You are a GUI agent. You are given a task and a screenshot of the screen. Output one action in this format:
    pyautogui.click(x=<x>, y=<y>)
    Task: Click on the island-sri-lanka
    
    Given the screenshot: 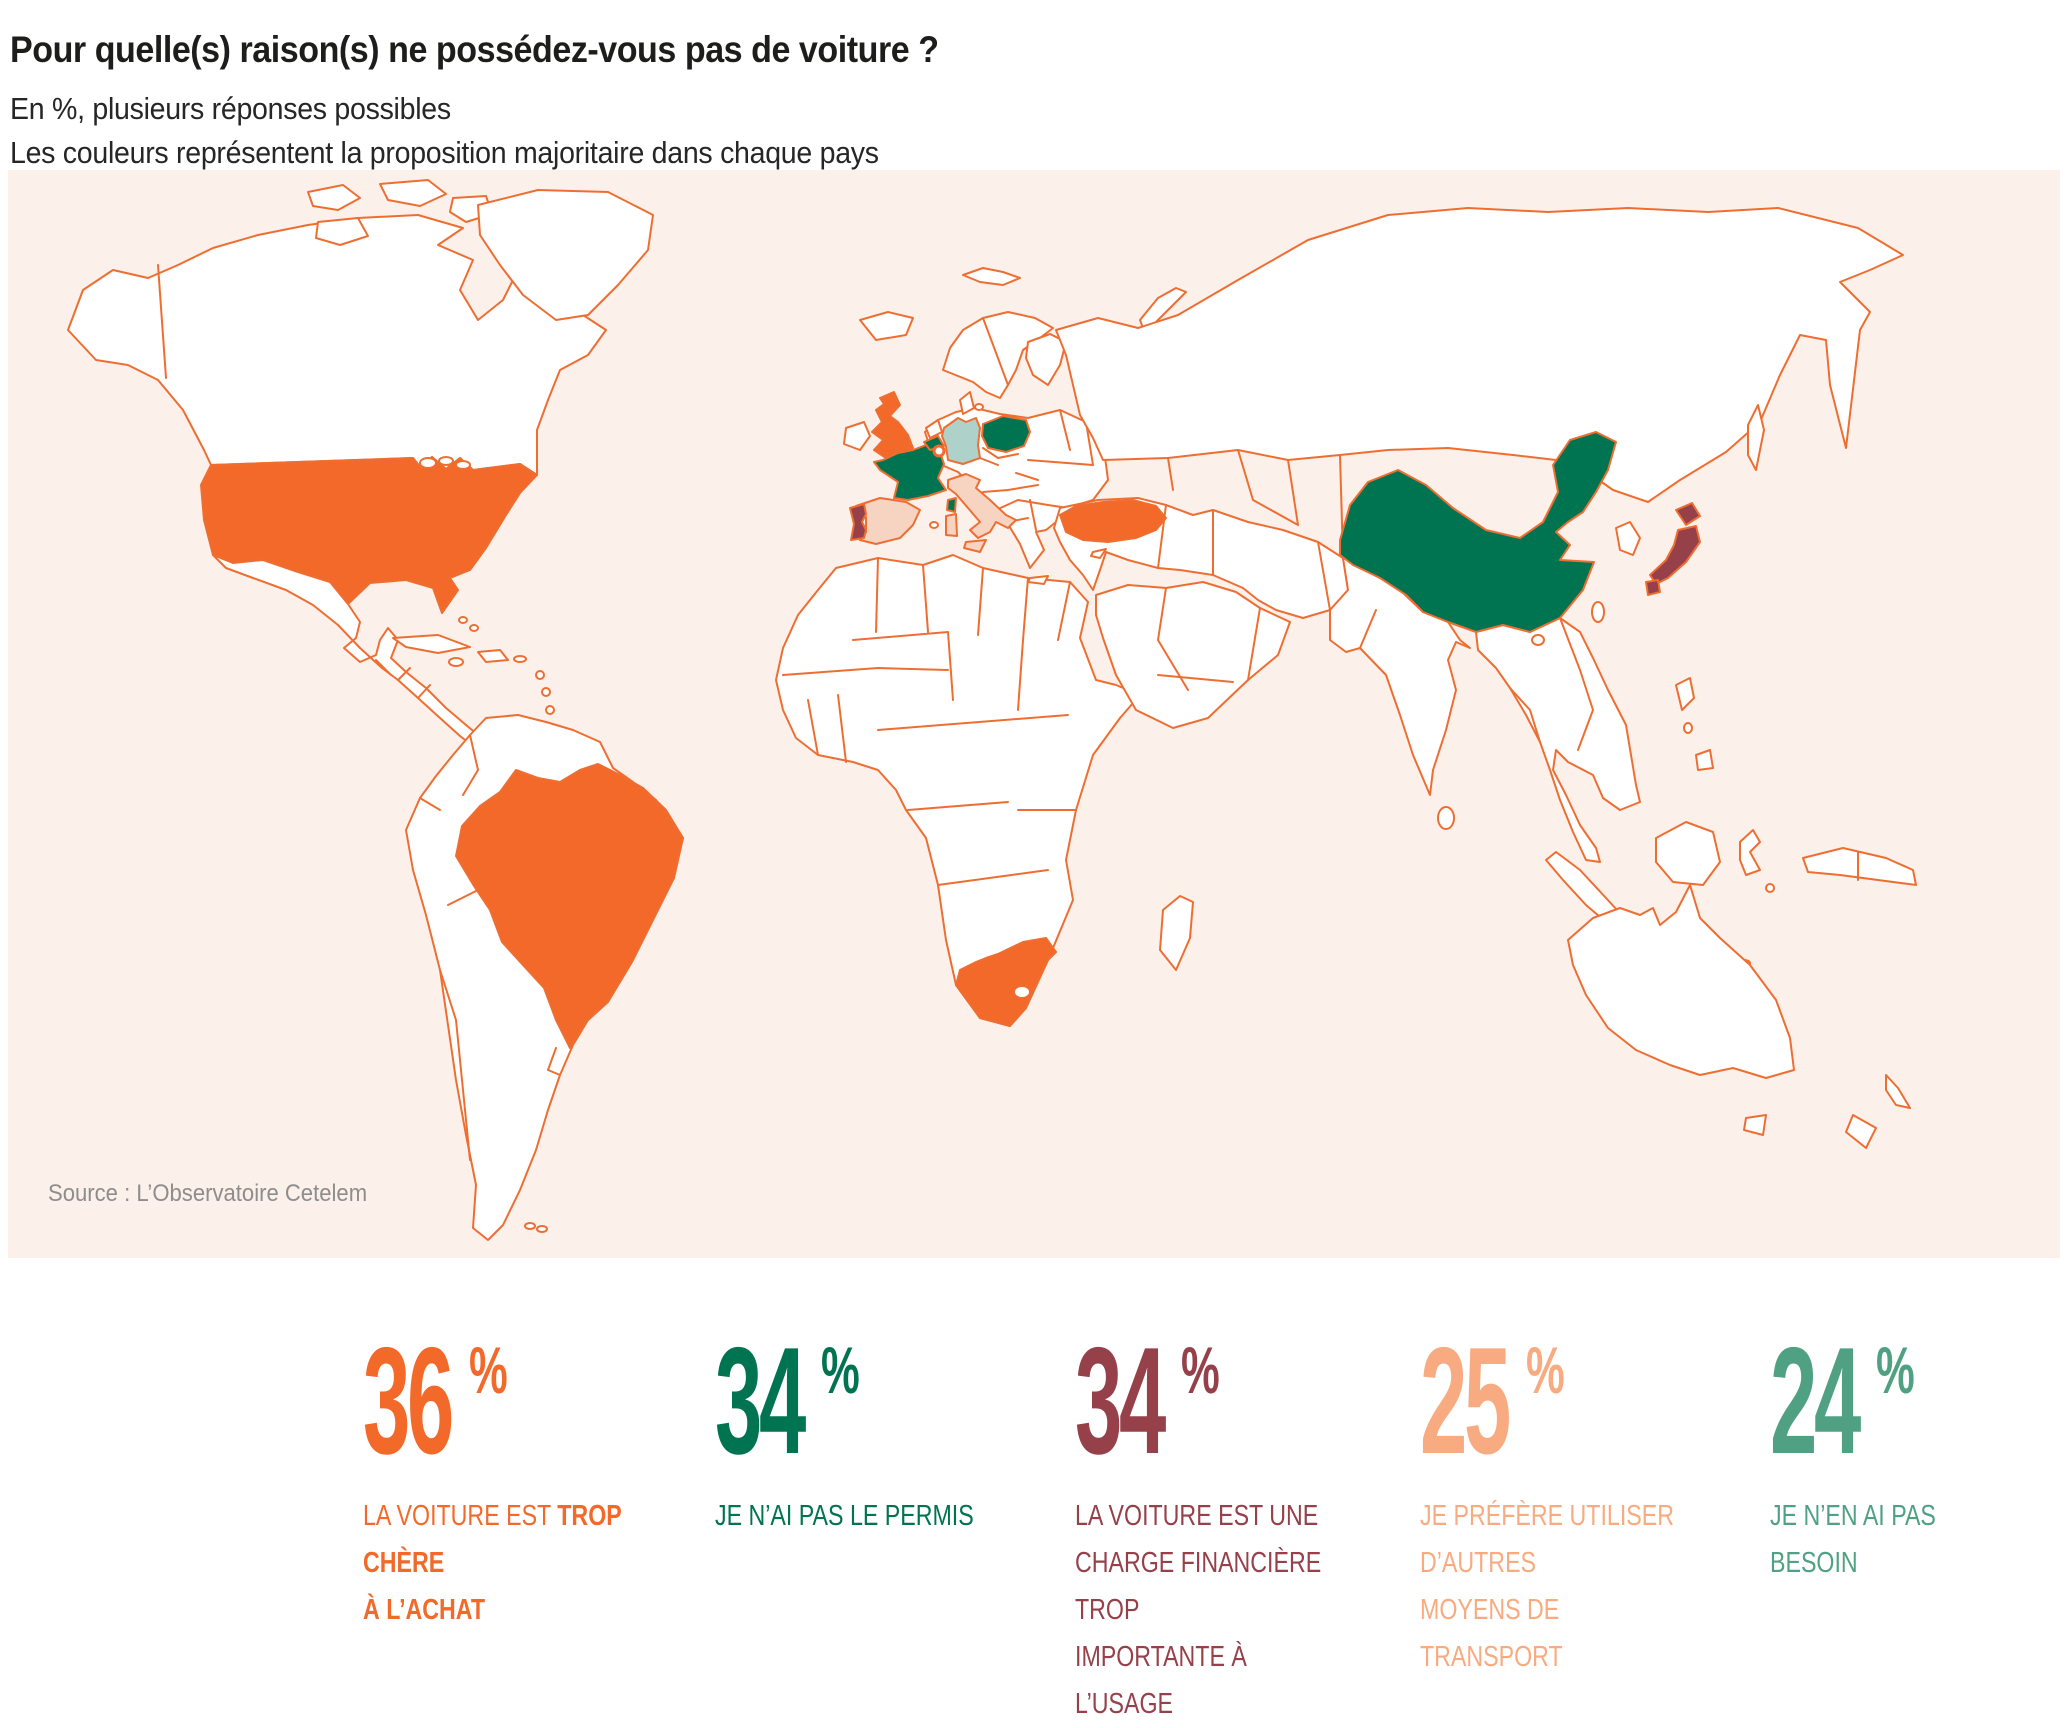 What is the action you would take?
    pyautogui.click(x=1446, y=818)
    